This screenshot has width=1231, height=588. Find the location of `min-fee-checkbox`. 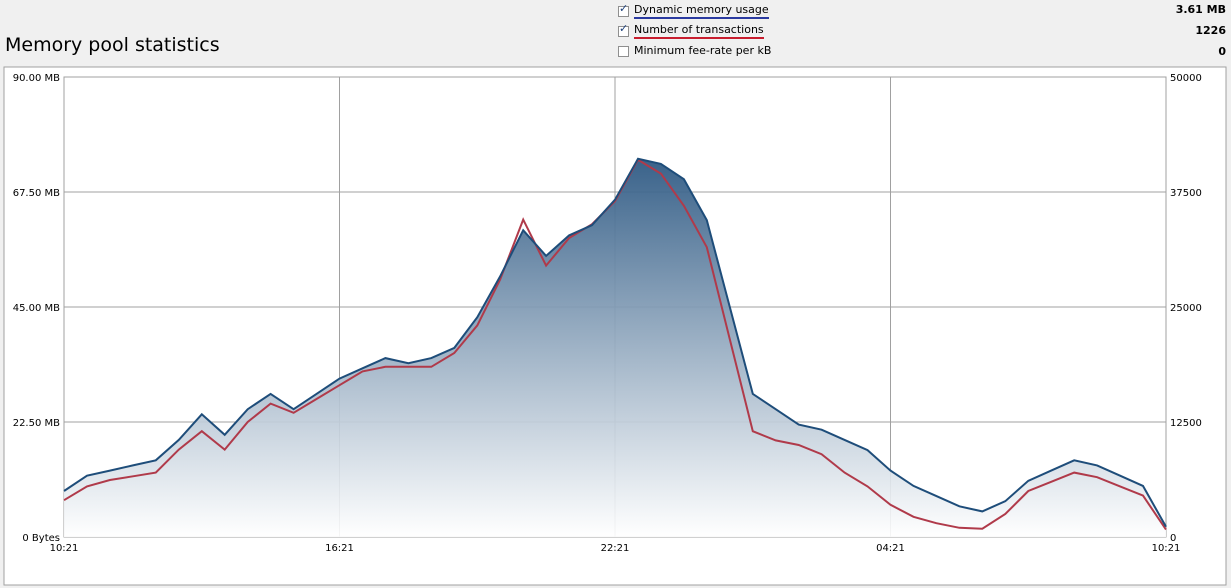

min-fee-checkbox is located at coordinates (623, 51).